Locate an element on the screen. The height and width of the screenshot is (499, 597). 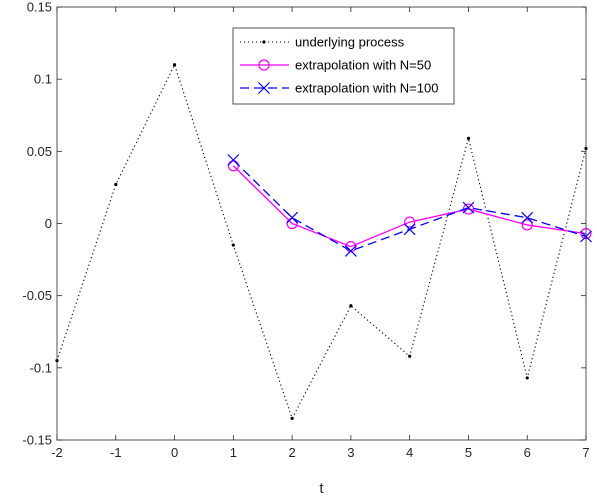
x-tick-label: 3 is located at coordinates (350, 452).